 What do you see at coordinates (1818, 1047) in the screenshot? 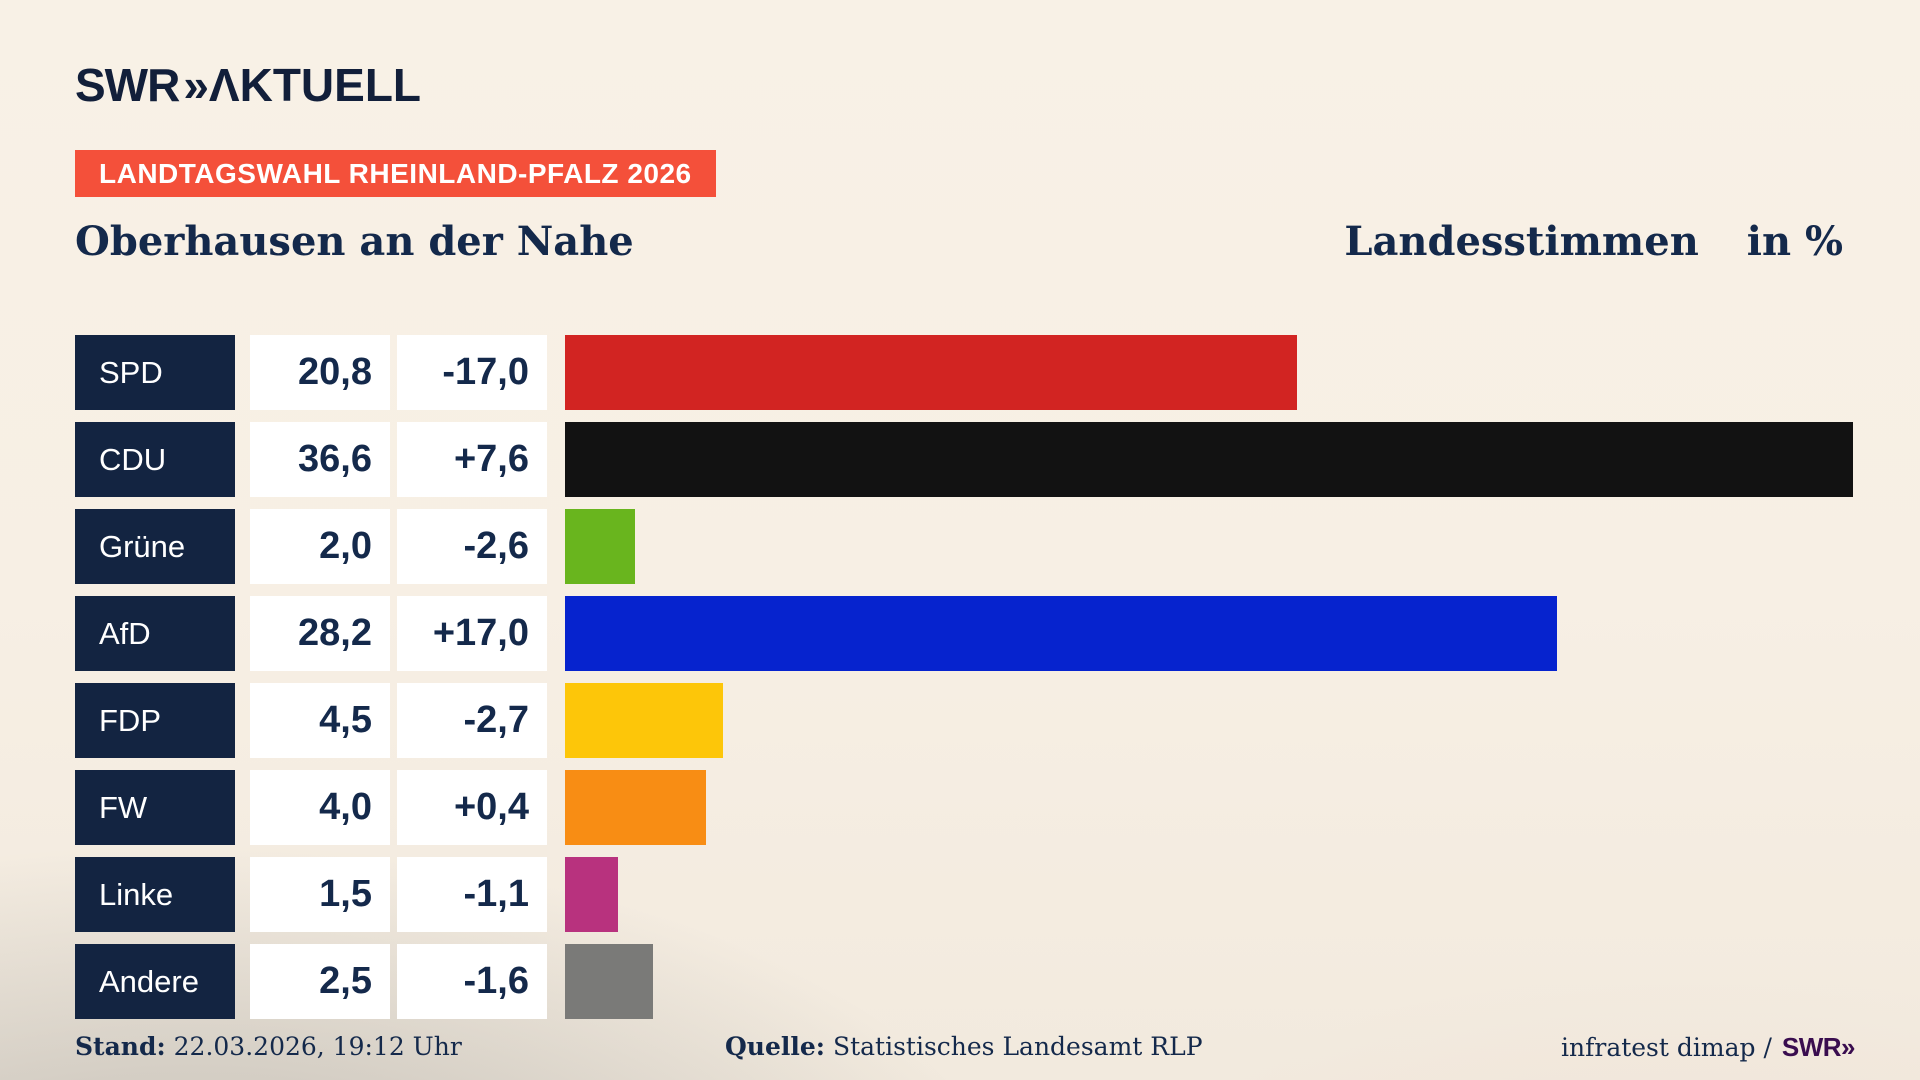
I see `swr-footer-logo: SWR»` at bounding box center [1818, 1047].